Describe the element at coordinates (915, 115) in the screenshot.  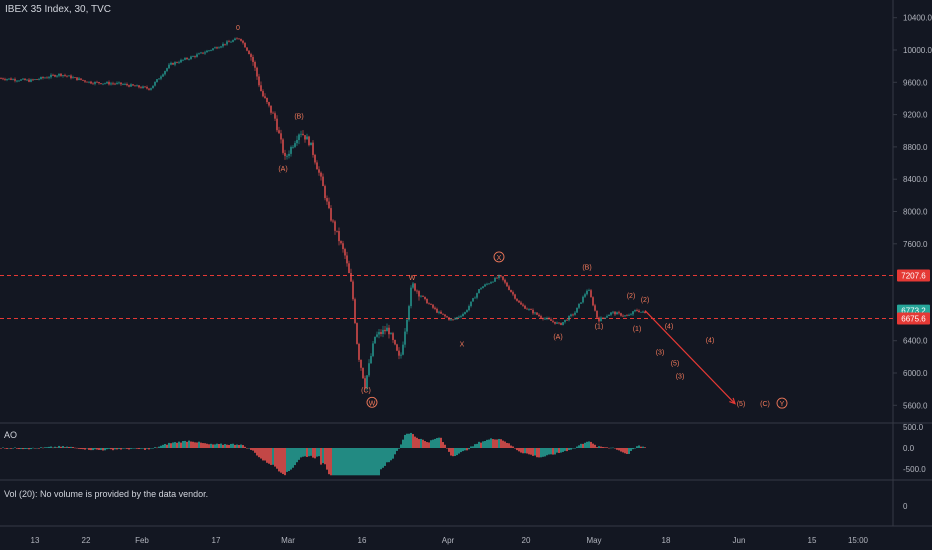
I see `price-tick-label: 9200.0` at that location.